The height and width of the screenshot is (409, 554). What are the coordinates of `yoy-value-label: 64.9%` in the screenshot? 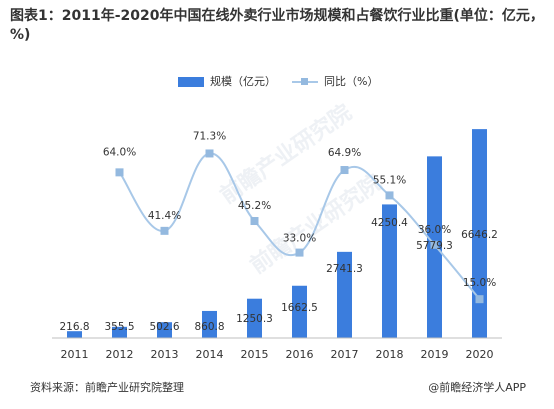 It's located at (344, 153).